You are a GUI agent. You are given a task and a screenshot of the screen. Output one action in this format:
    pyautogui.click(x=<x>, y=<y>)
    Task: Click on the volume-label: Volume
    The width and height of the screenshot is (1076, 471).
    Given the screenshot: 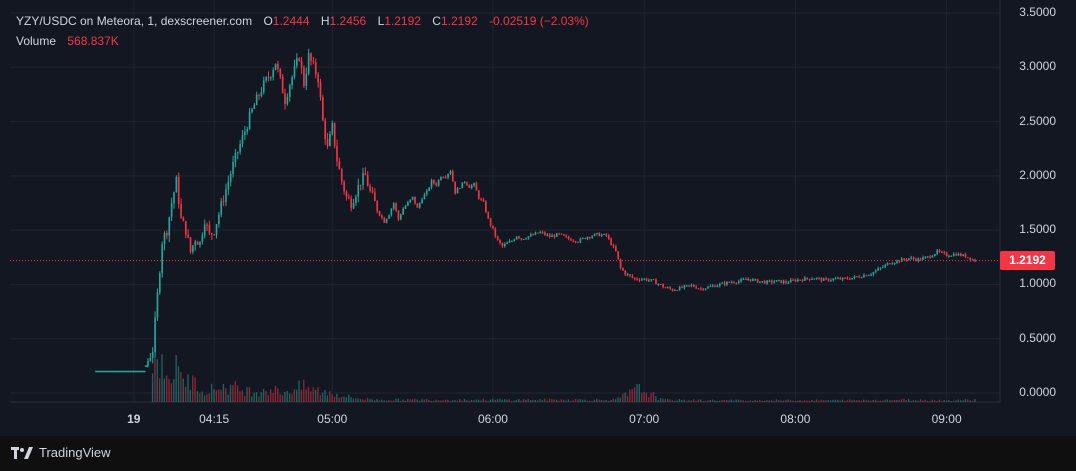 What is the action you would take?
    pyautogui.click(x=36, y=41)
    